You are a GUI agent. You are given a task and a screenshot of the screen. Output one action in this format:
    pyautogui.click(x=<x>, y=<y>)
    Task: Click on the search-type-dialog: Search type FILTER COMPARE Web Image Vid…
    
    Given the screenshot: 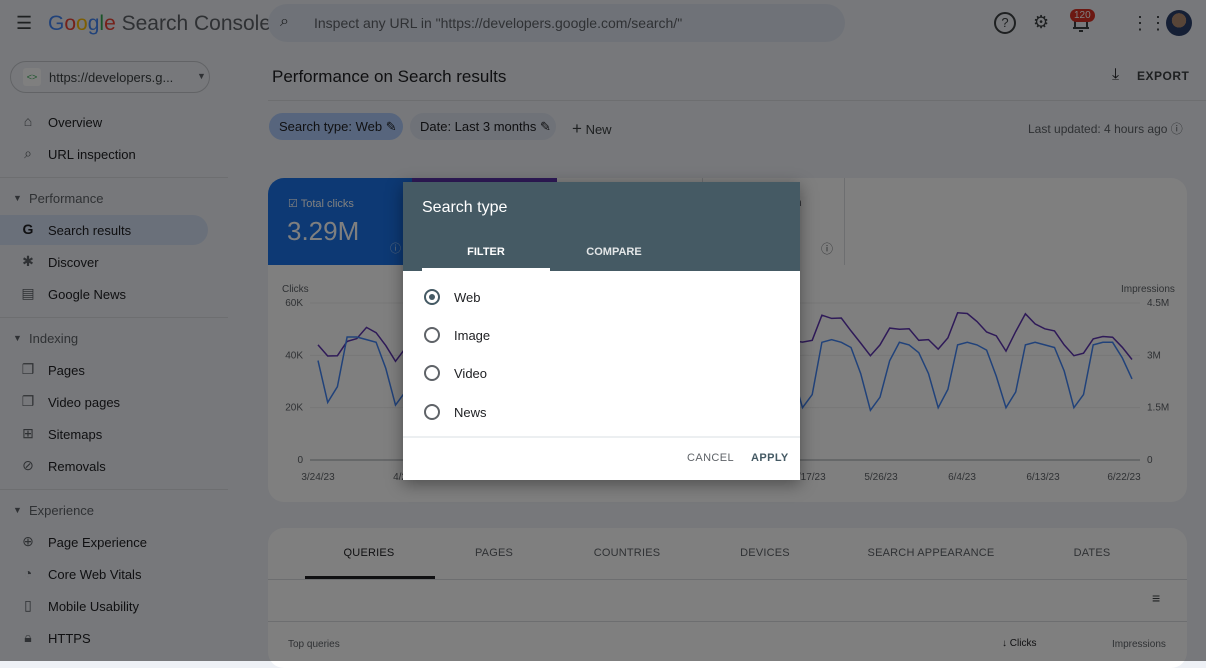 What is the action you would take?
    pyautogui.click(x=601, y=331)
    